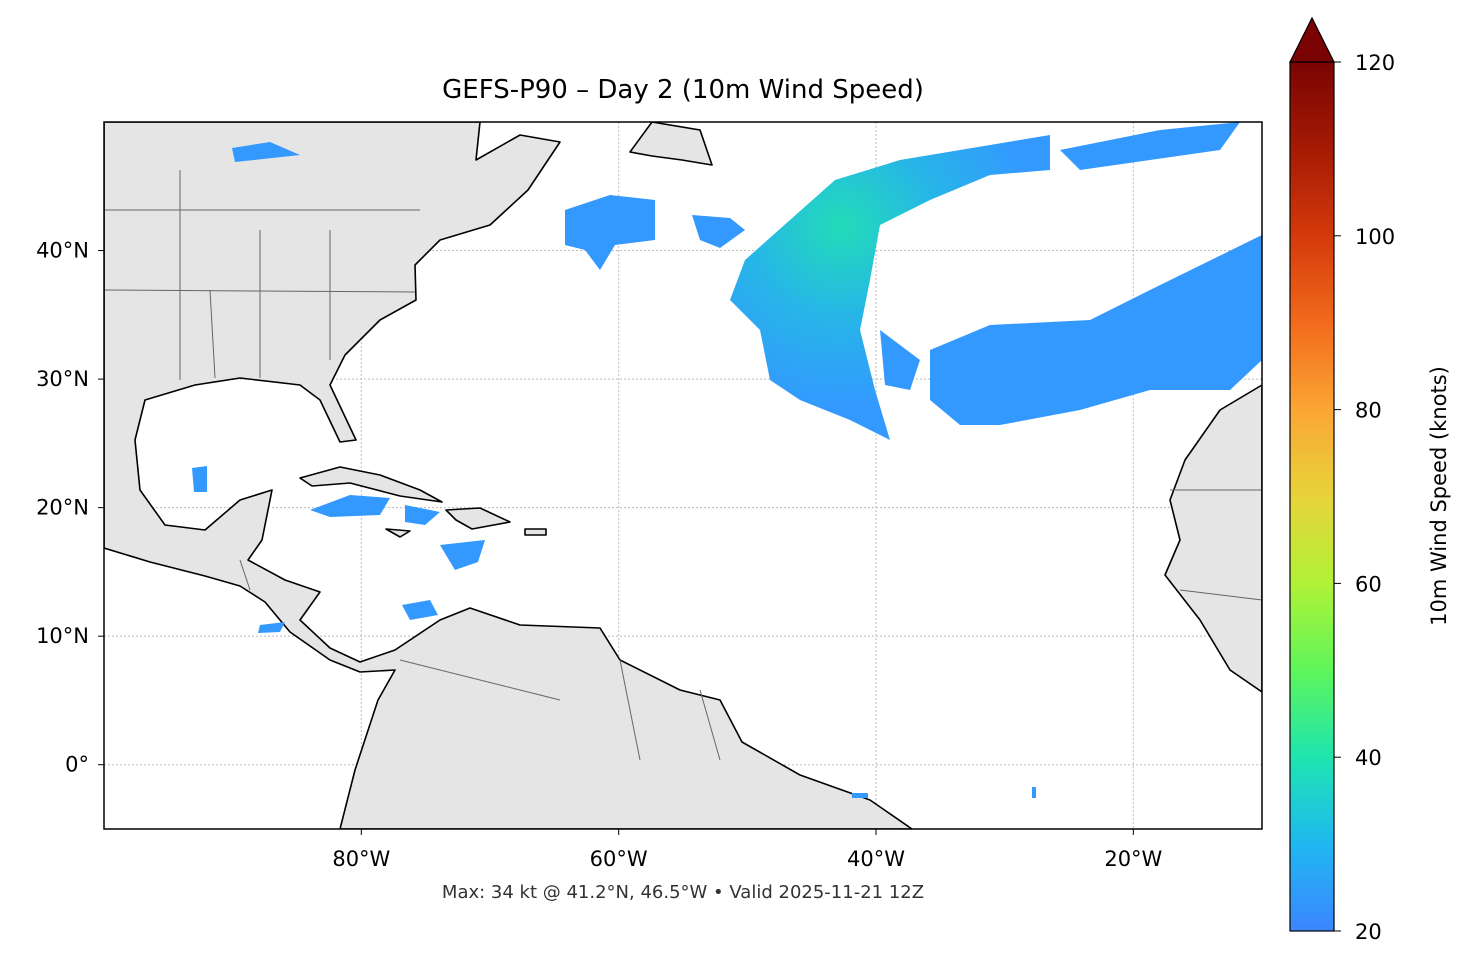 This screenshot has height=973, width=1466. I want to click on storm-area, so click(890, 287).